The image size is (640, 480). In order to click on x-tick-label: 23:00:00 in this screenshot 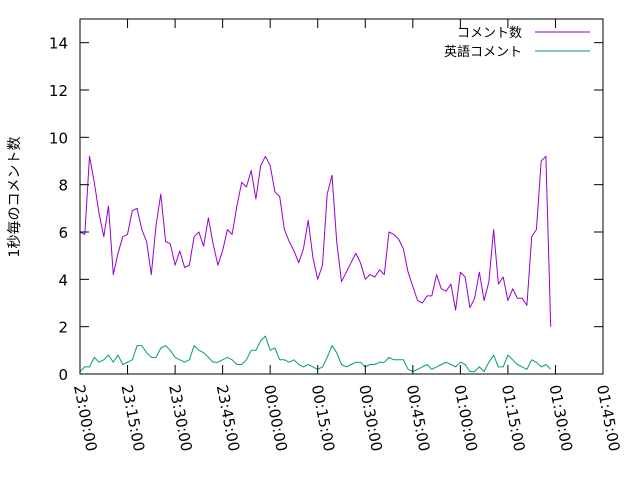, I will do `click(85, 418)`.